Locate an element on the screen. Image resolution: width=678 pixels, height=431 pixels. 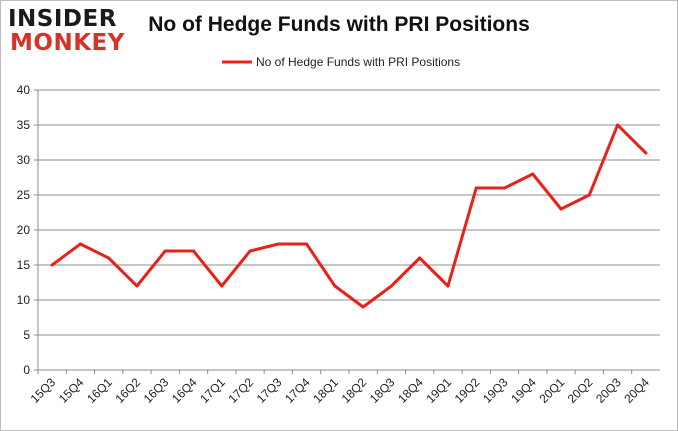
x-tick-label-17Q2: 17Q2 is located at coordinates (241, 390).